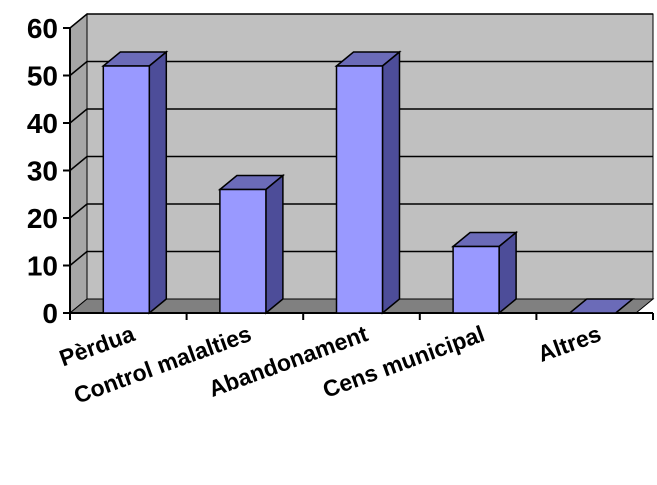  What do you see at coordinates (42, 76) in the screenshot?
I see `y-tick-label: 50` at bounding box center [42, 76].